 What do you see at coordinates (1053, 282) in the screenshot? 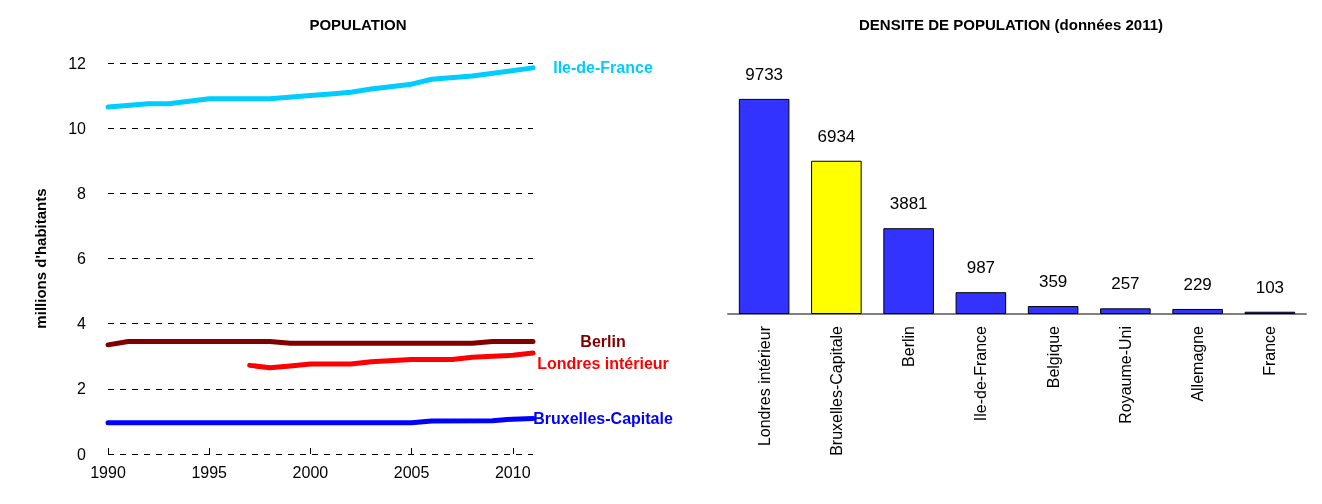
I see `data-label: 359` at bounding box center [1053, 282].